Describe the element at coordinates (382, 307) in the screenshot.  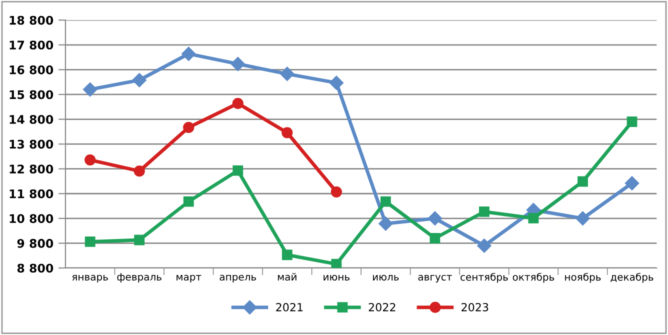
I see `legend-label: 2022` at that location.